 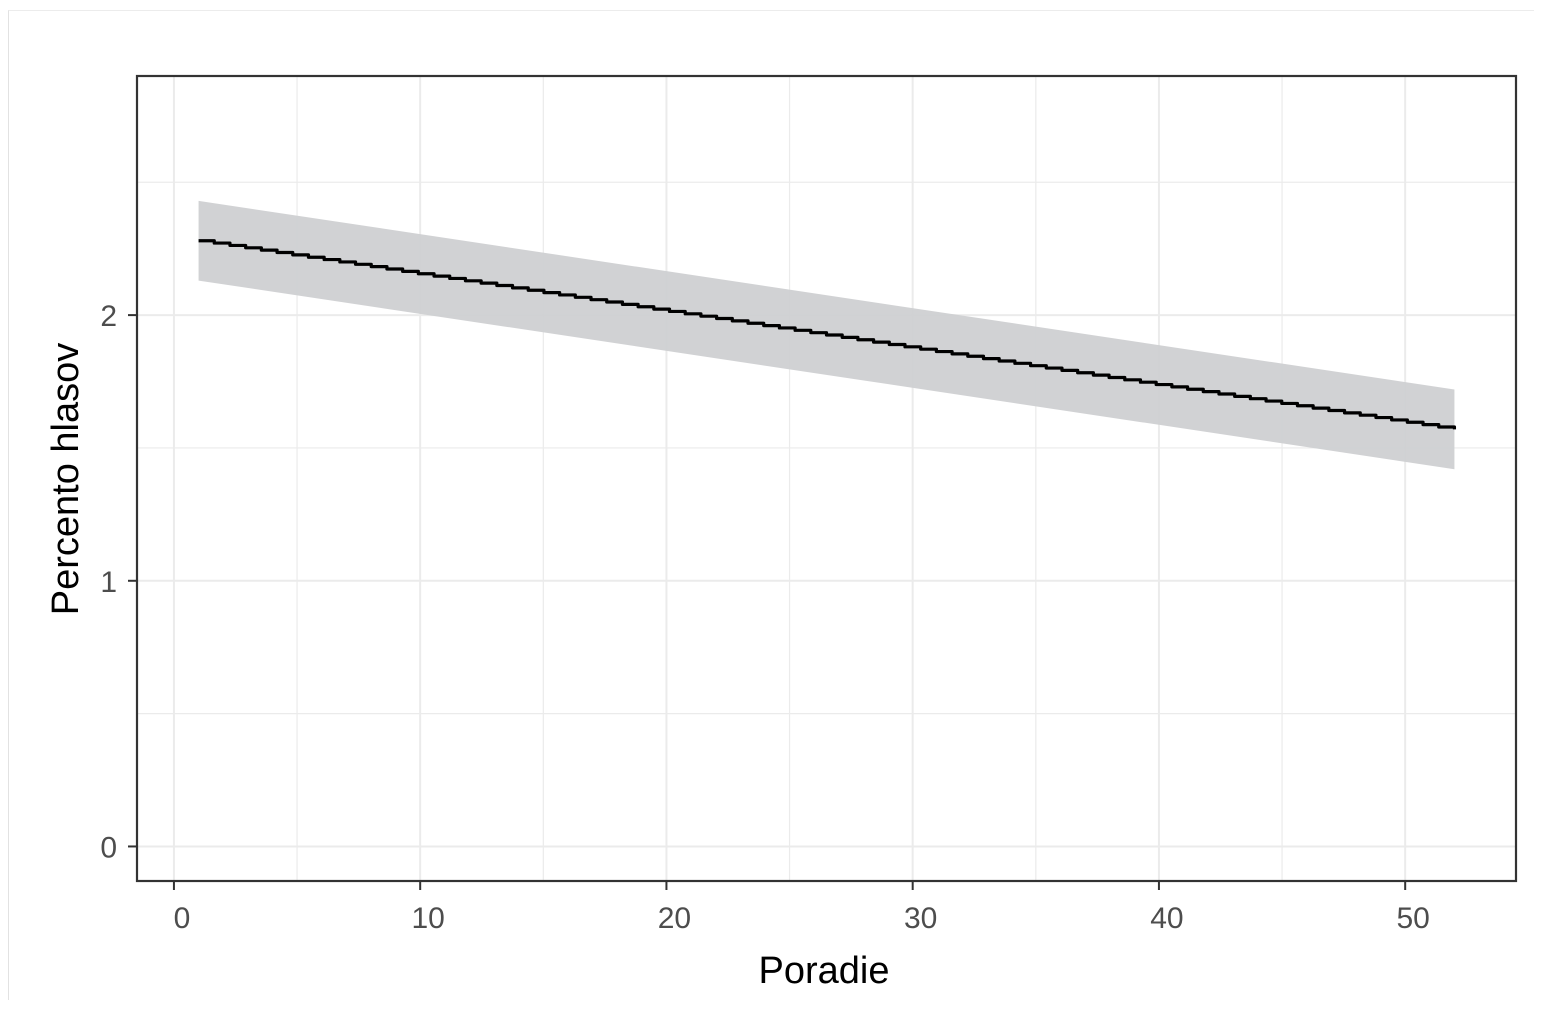 I want to click on x-tick-label: 20, so click(x=674, y=918).